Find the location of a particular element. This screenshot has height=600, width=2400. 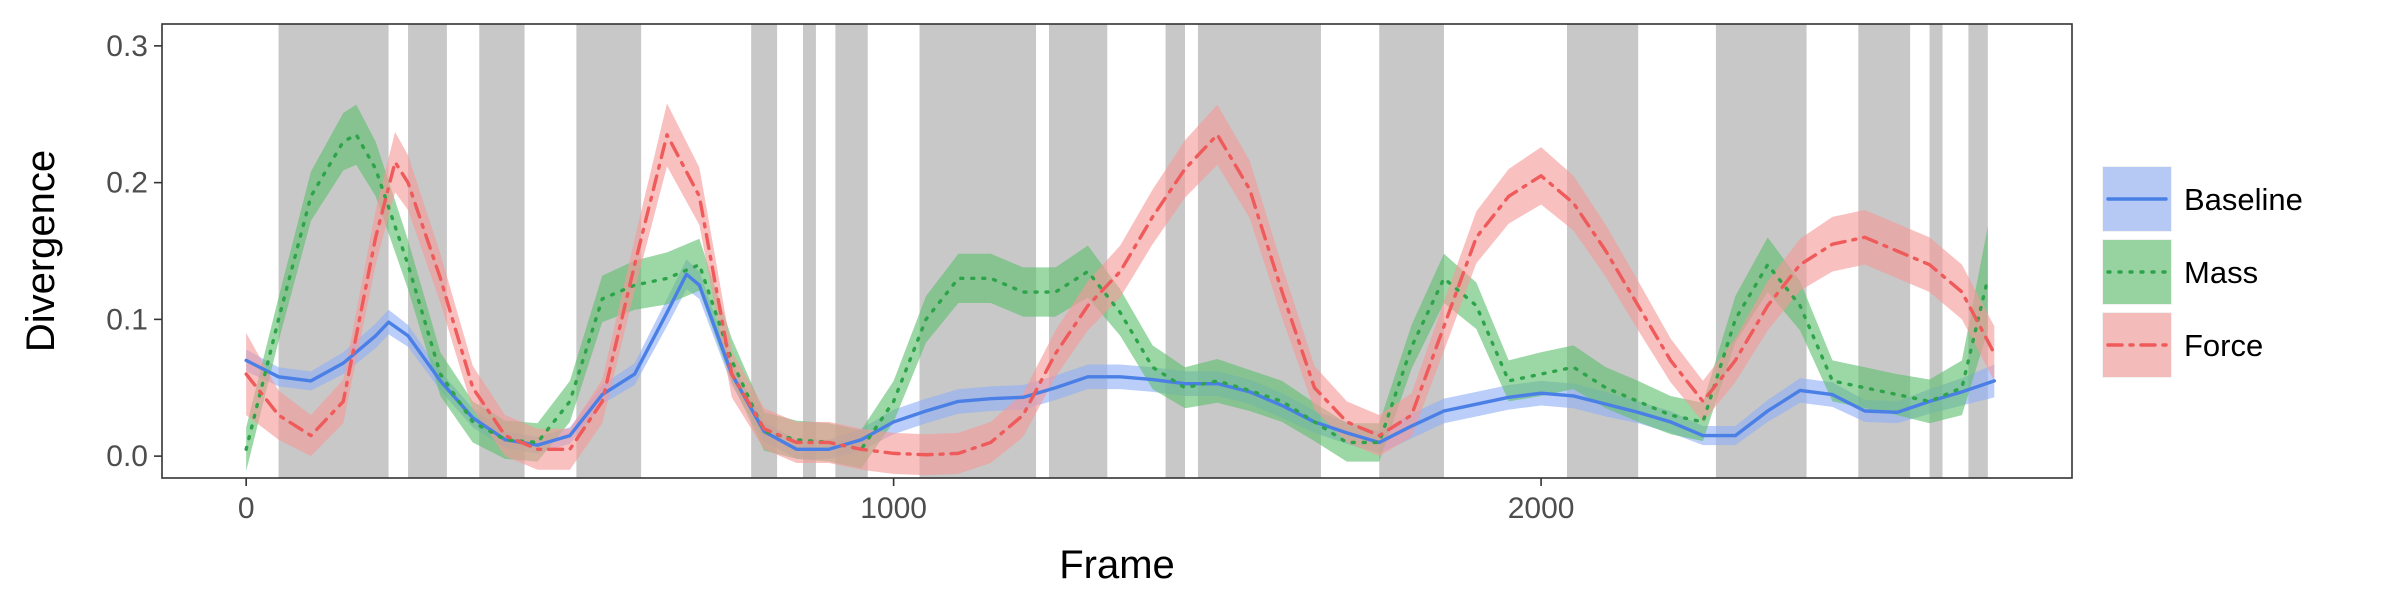

y-tick-label-2: 0.2 is located at coordinates (127, 183).